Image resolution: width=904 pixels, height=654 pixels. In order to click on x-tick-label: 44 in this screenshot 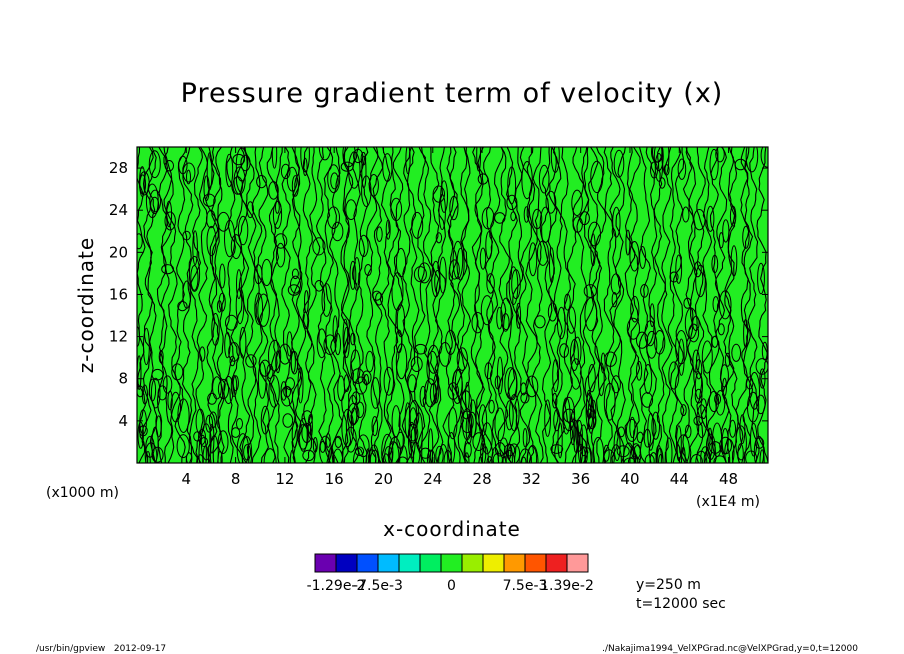, I will do `click(679, 479)`.